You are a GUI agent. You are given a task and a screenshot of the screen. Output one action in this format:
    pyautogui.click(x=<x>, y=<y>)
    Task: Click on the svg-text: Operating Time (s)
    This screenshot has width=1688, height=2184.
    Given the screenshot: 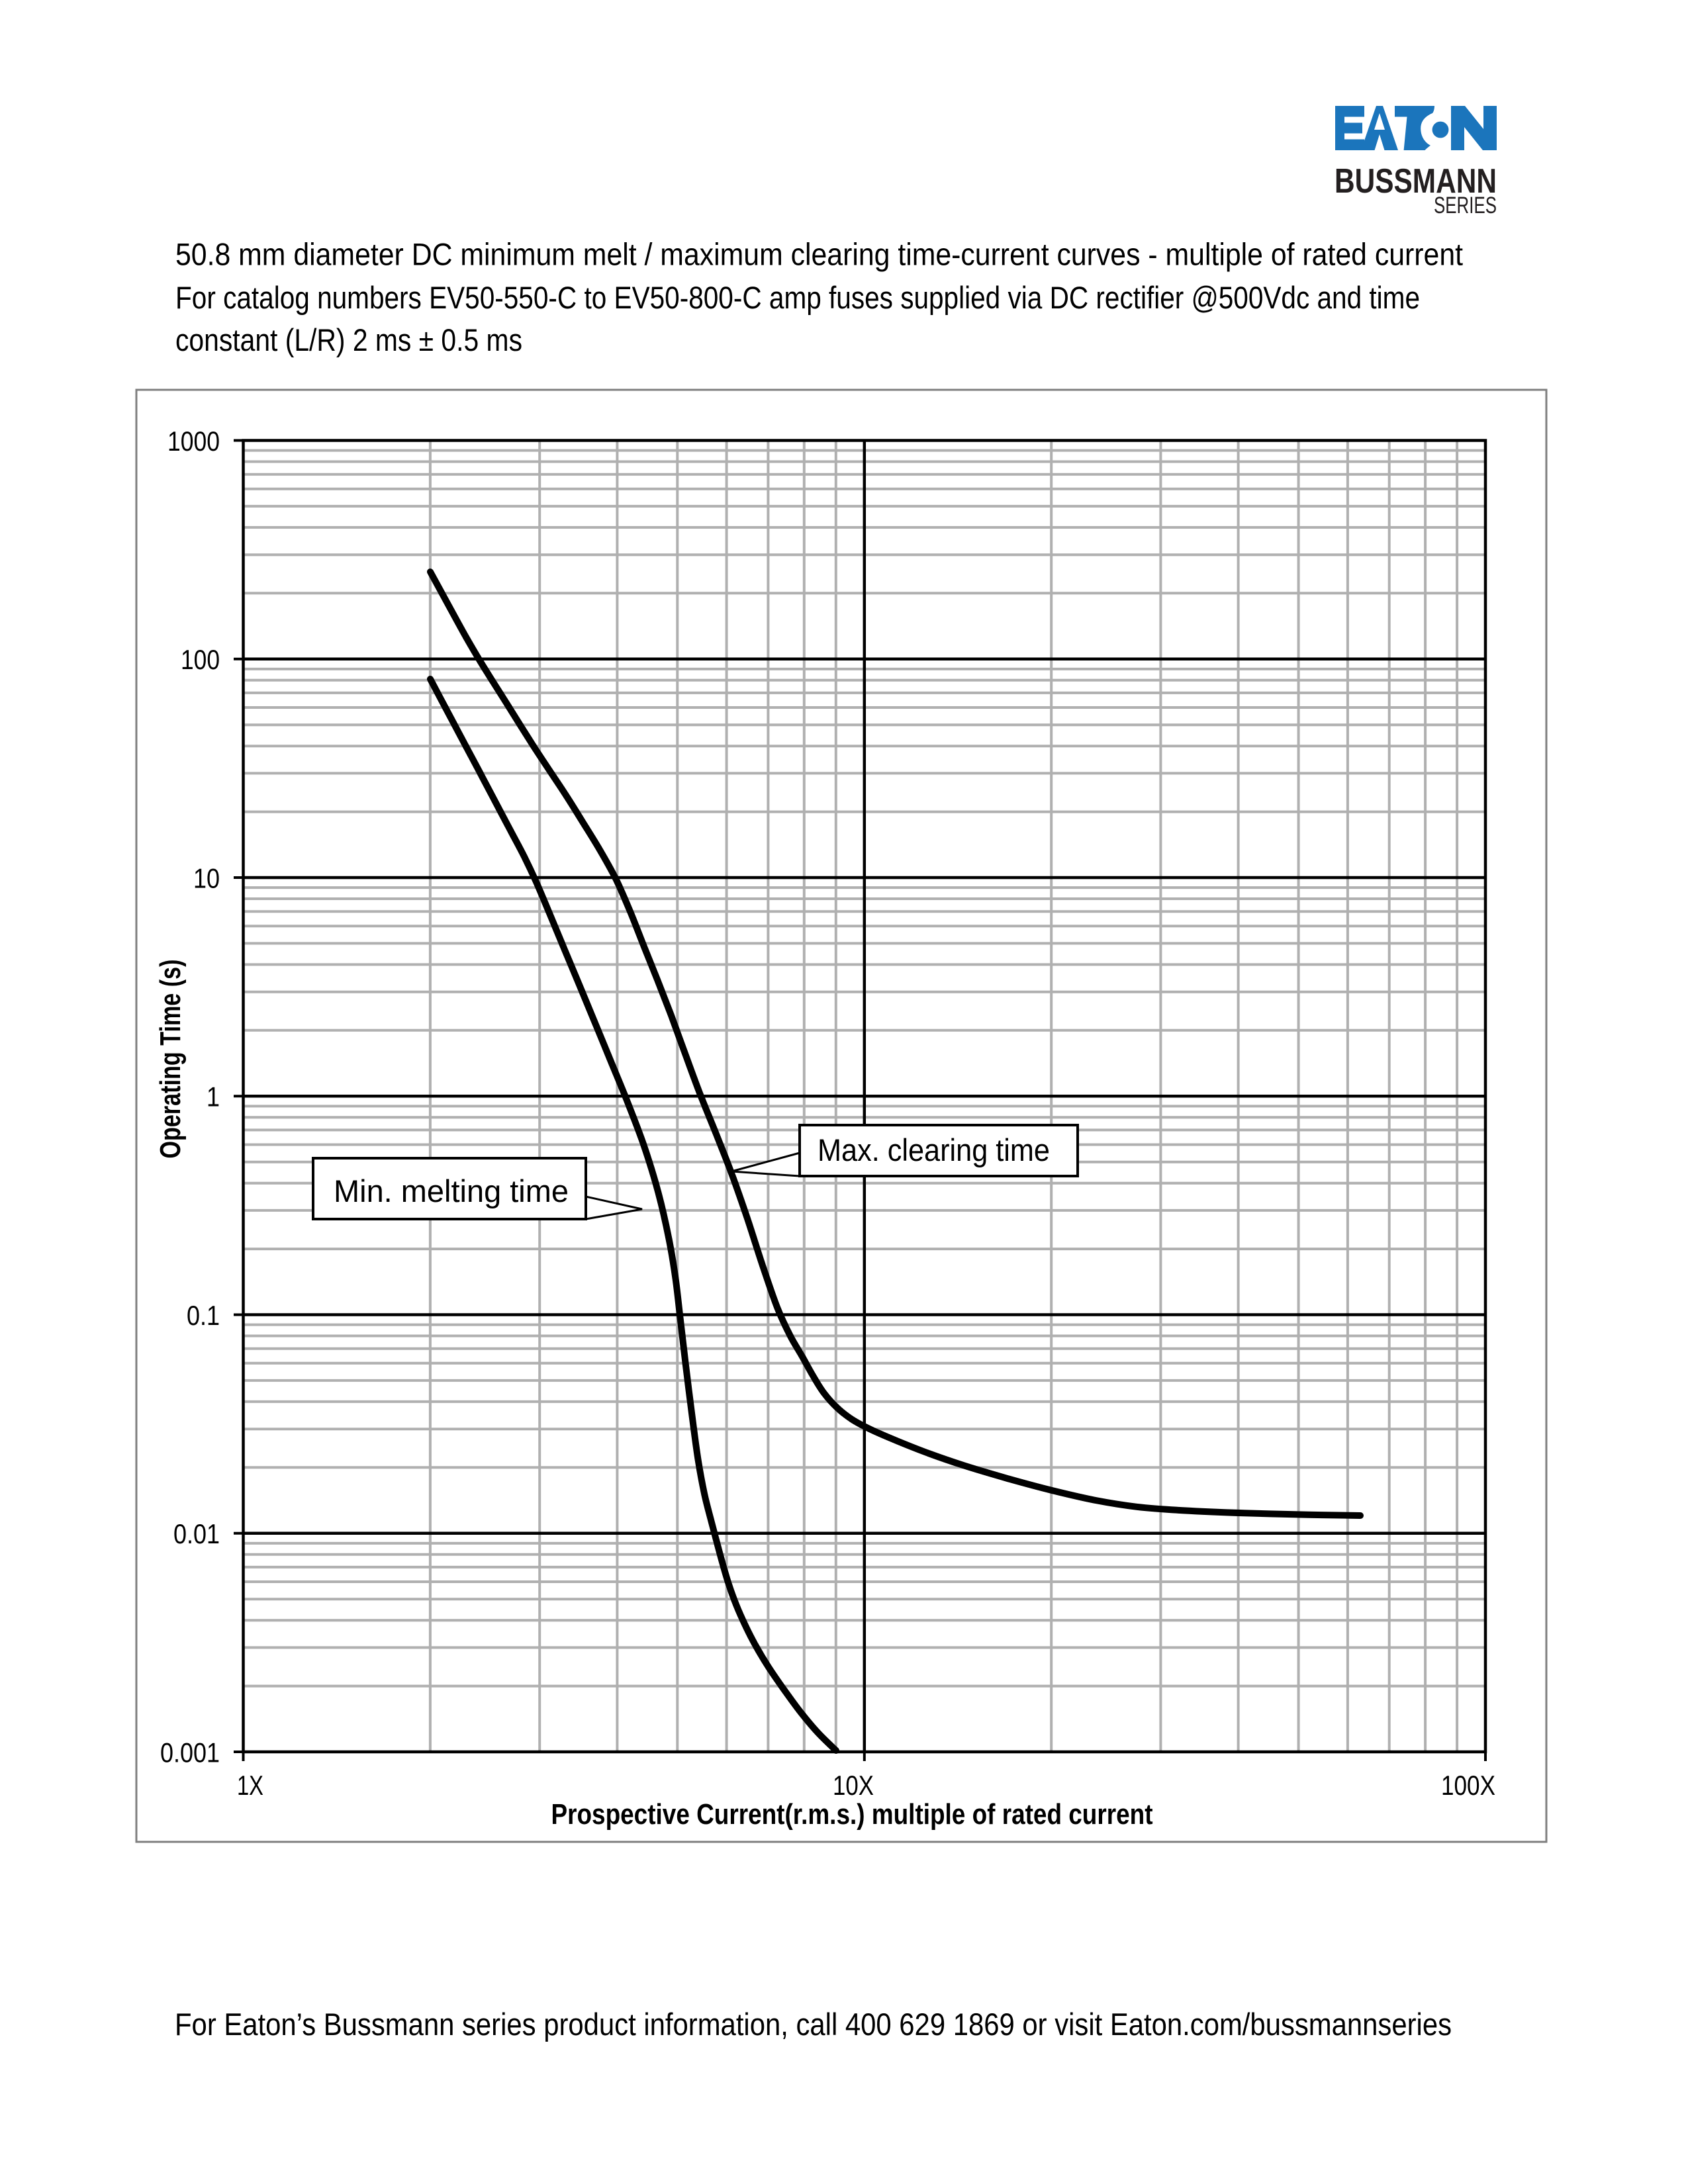 What is the action you would take?
    pyautogui.click(x=170, y=1059)
    